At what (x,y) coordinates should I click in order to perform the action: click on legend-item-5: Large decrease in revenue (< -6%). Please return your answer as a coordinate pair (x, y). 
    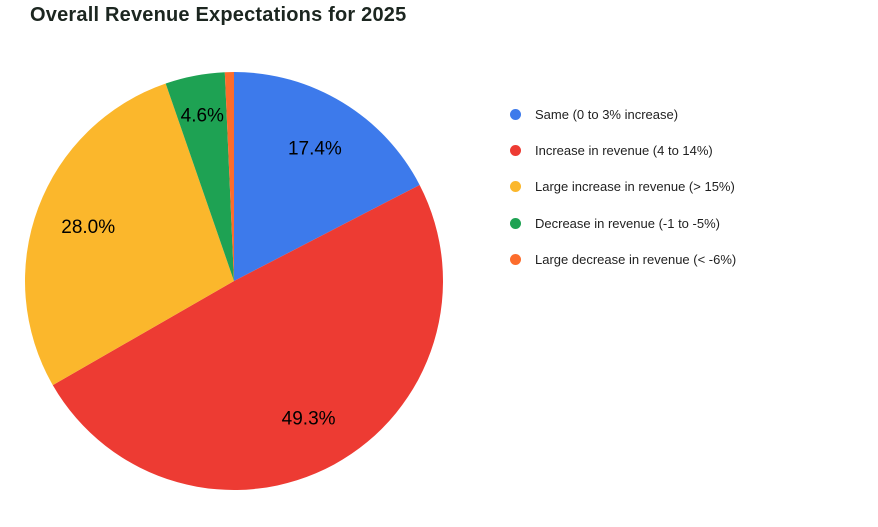
    Looking at the image, I should click on (623, 260).